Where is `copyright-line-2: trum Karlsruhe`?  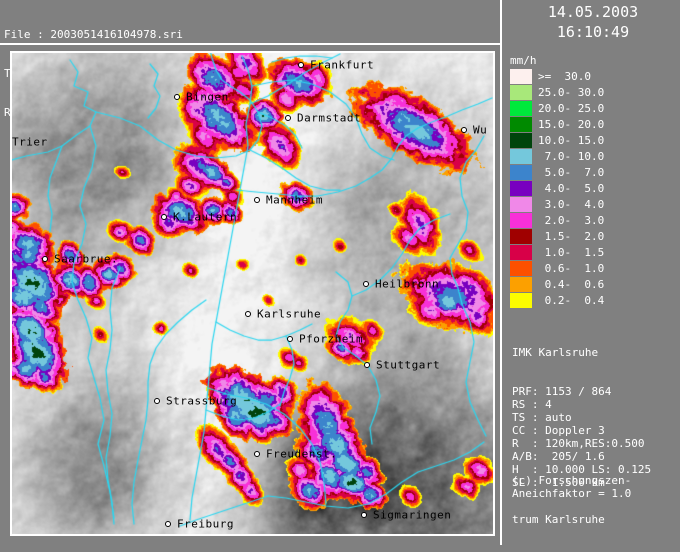
copyright-line-2: trum Karlsruhe is located at coordinates (558, 519).